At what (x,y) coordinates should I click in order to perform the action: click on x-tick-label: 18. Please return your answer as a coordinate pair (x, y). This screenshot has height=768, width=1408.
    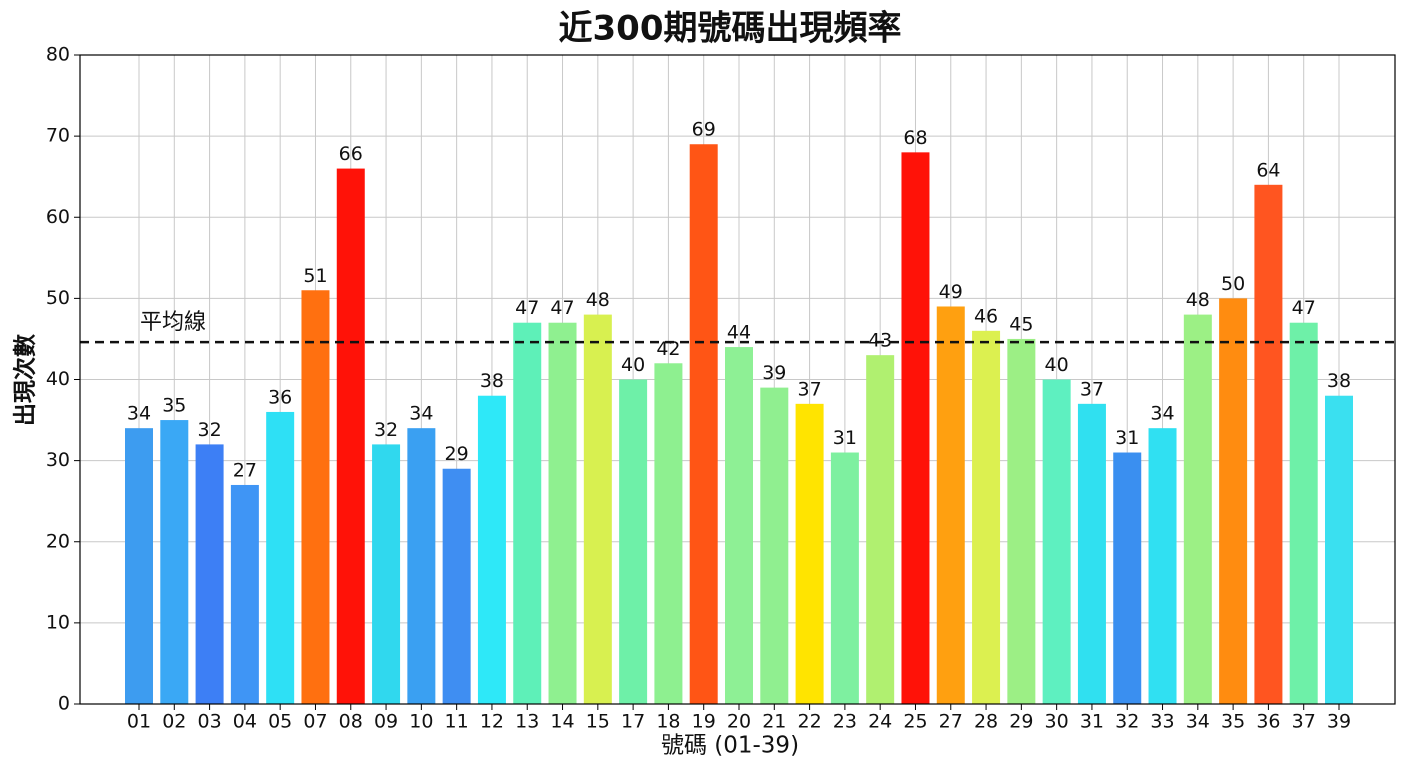
    Looking at the image, I should click on (668, 722).